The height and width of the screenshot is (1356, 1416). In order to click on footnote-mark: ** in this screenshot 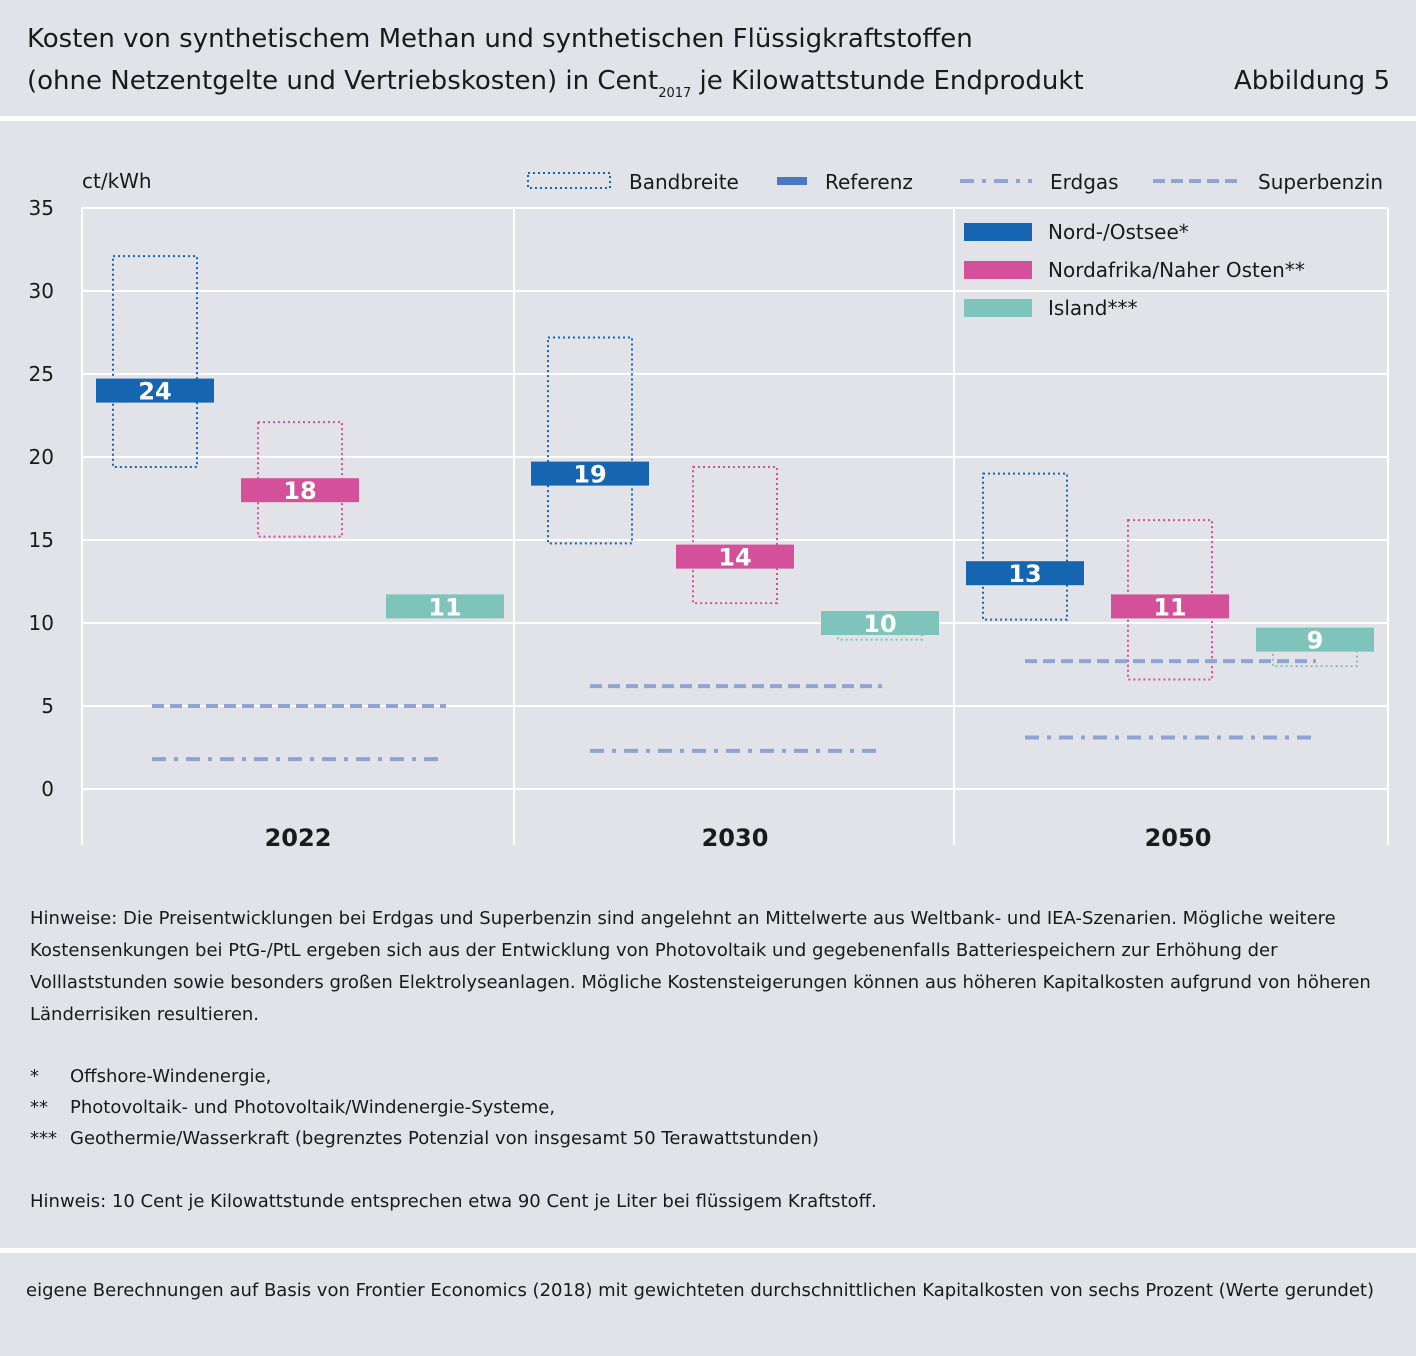, I will do `click(39, 1107)`.